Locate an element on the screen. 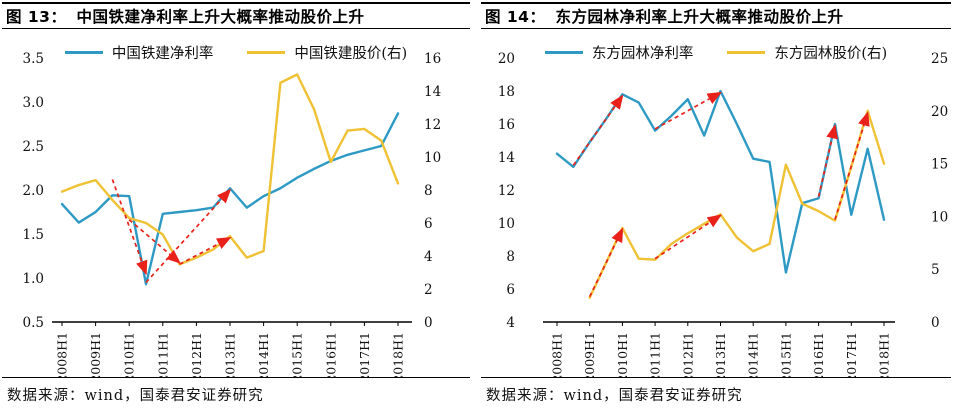 The width and height of the screenshot is (953, 417). right-axis-tick-label: 2 is located at coordinates (428, 290).